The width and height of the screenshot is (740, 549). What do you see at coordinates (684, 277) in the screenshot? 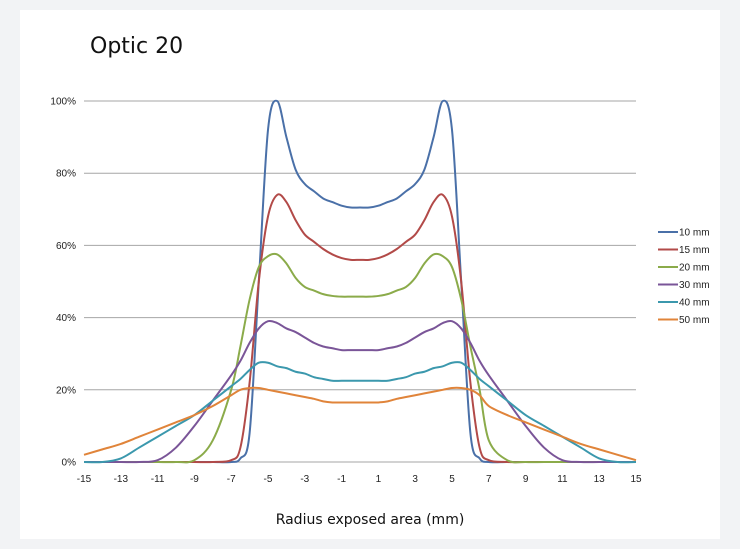
I see `legend: 10 mm 15 mm 20 mm 30 mm 40 mm 50 mm` at bounding box center [684, 277].